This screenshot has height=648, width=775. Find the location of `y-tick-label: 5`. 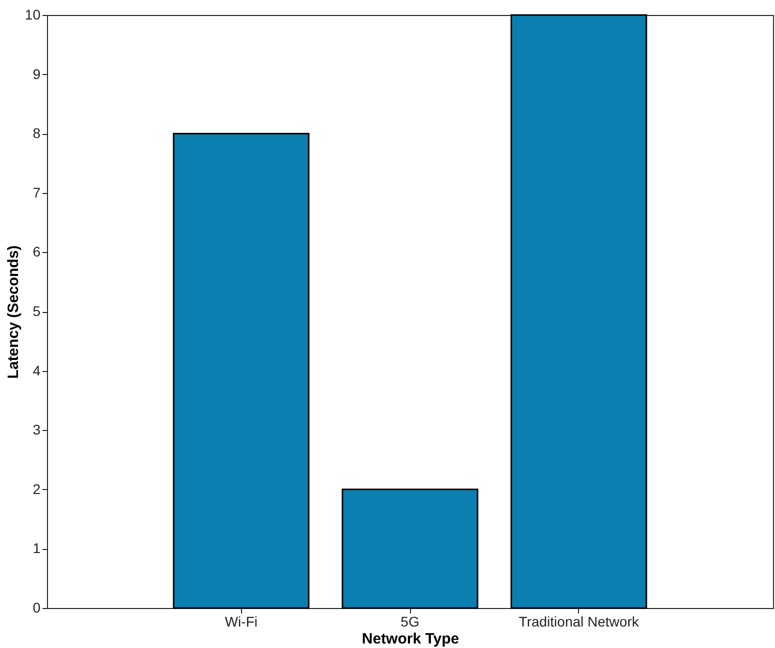

y-tick-label: 5 is located at coordinates (36, 311).